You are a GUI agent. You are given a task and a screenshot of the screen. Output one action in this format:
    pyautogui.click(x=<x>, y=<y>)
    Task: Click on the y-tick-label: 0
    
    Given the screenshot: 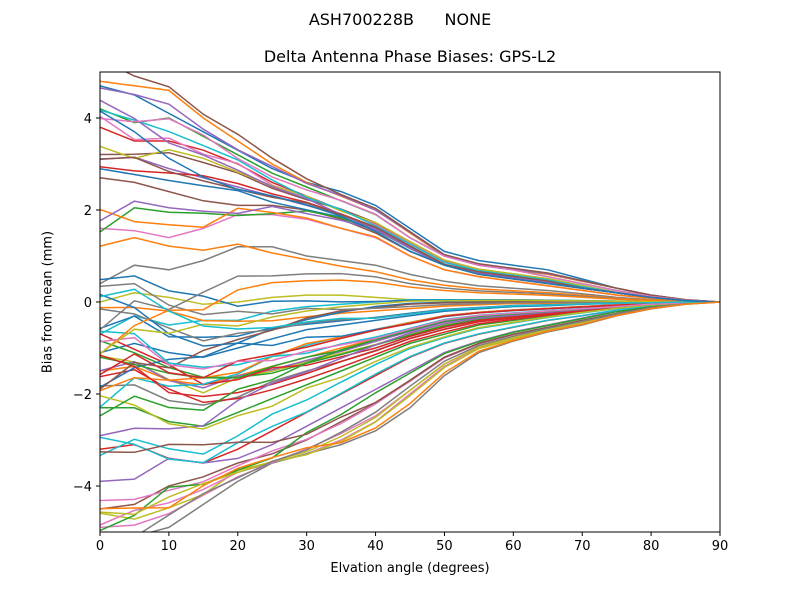 What is the action you would take?
    pyautogui.click(x=88, y=303)
    